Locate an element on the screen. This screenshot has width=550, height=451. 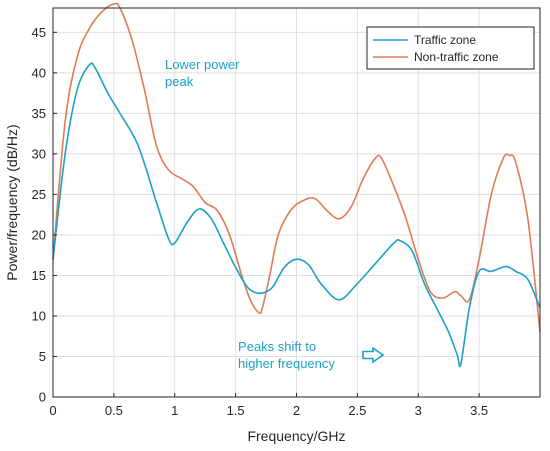
ticks-x: 0 0.5 1 1.5 2 2.5 3 3.5 is located at coordinates (268, 405).